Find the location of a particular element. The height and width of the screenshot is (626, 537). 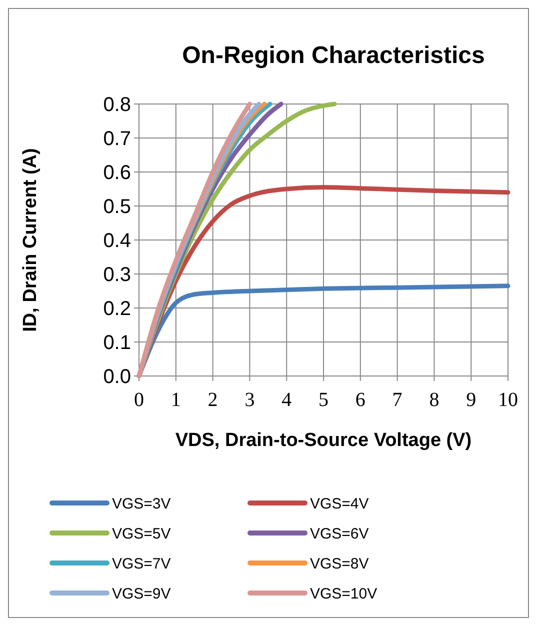

x-tick-label: 6 is located at coordinates (360, 400).